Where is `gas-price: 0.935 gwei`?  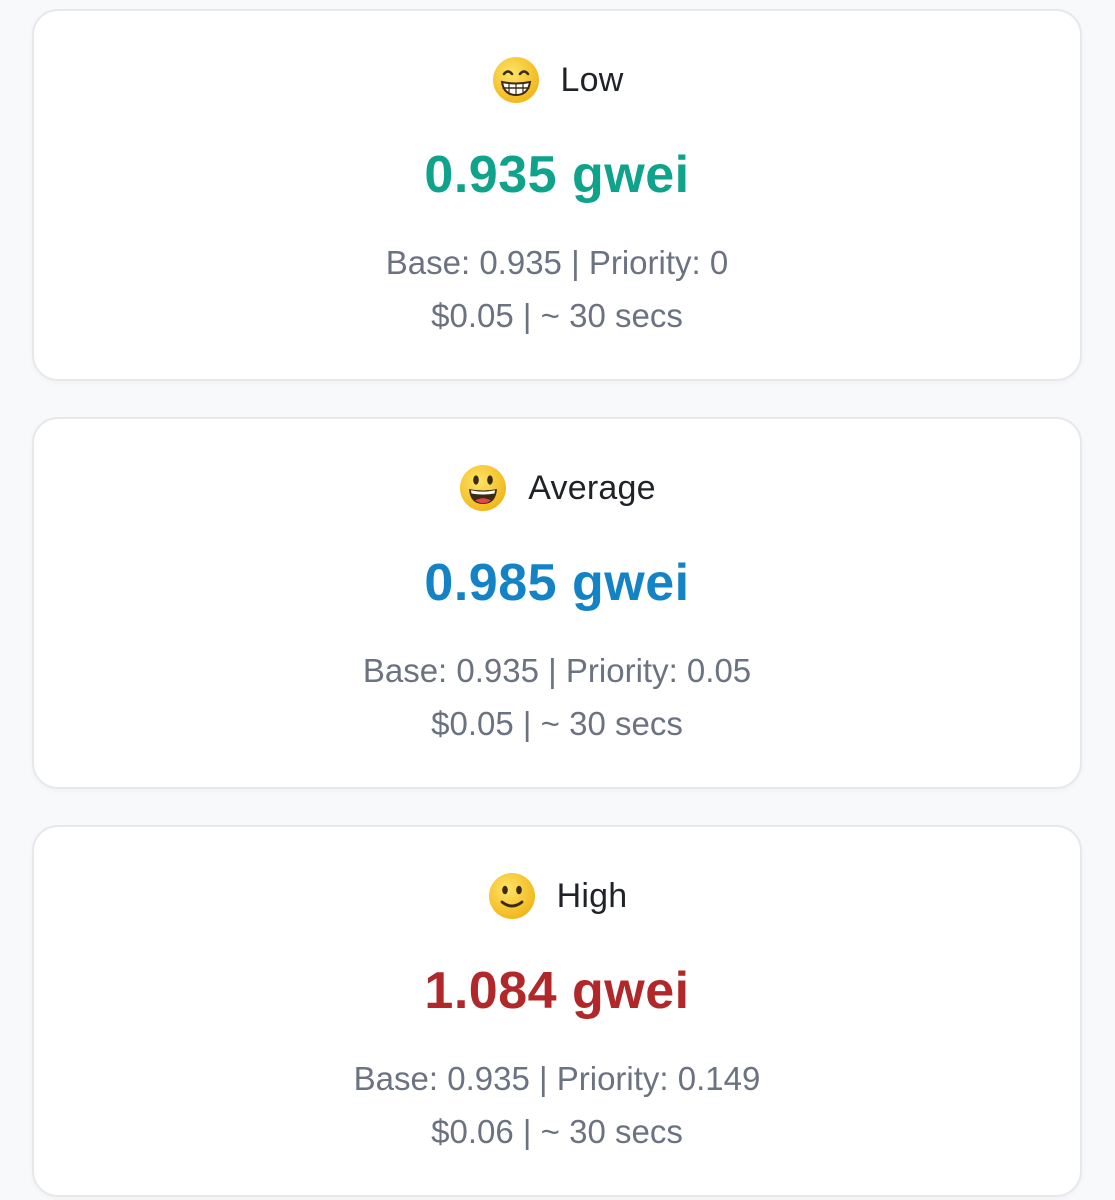 gas-price: 0.935 gwei is located at coordinates (557, 175).